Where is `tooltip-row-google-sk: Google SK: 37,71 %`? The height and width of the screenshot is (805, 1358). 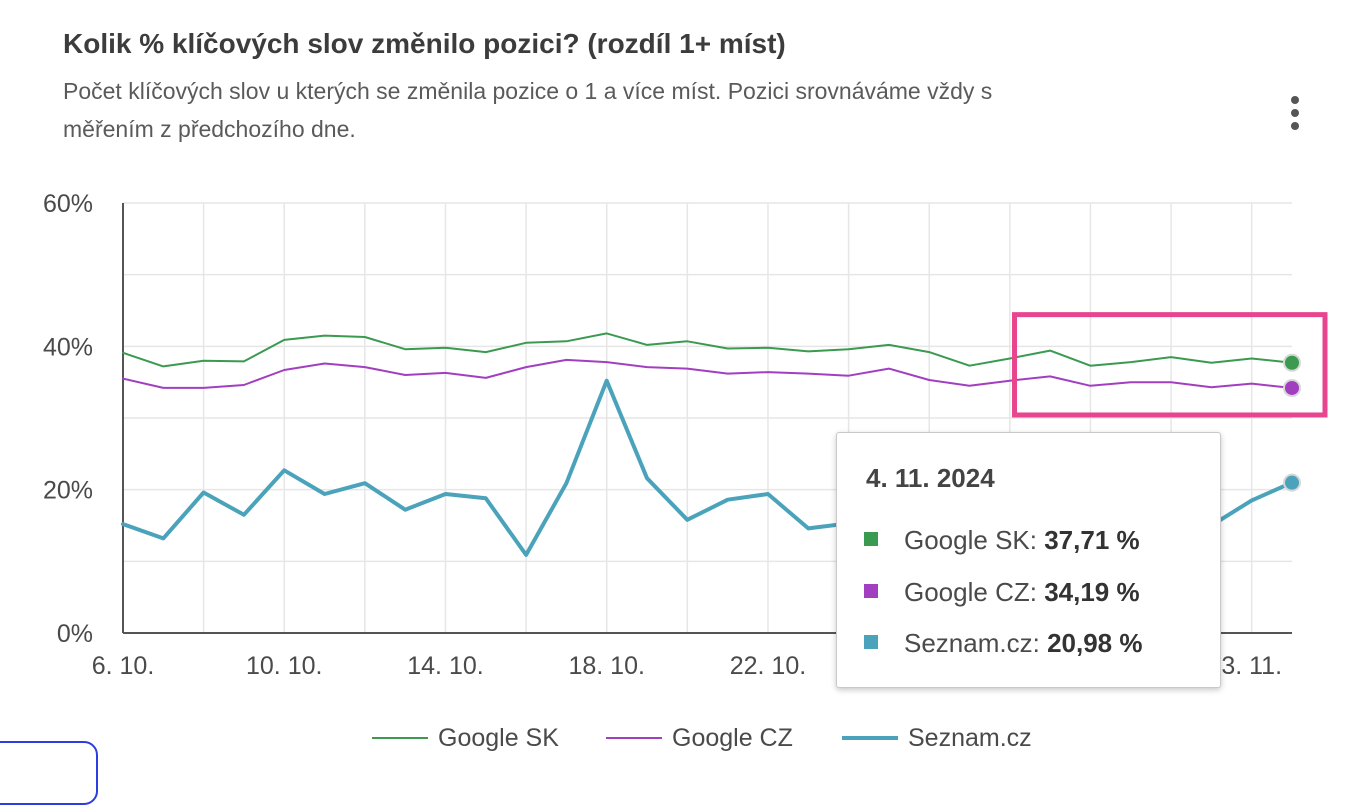
tooltip-row-google-sk: Google SK: 37,71 % is located at coordinates (1002, 540).